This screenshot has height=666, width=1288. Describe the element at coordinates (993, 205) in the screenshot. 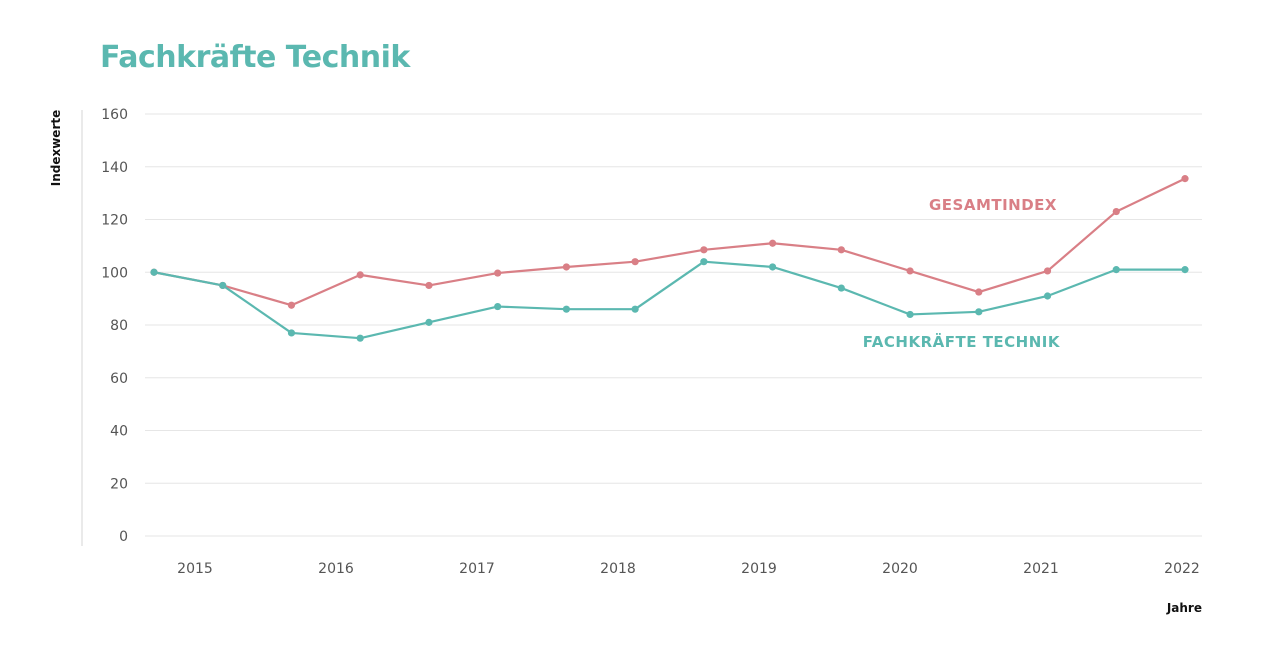

I see `series-label-gesamtindex: GESAMTINDEX` at that location.